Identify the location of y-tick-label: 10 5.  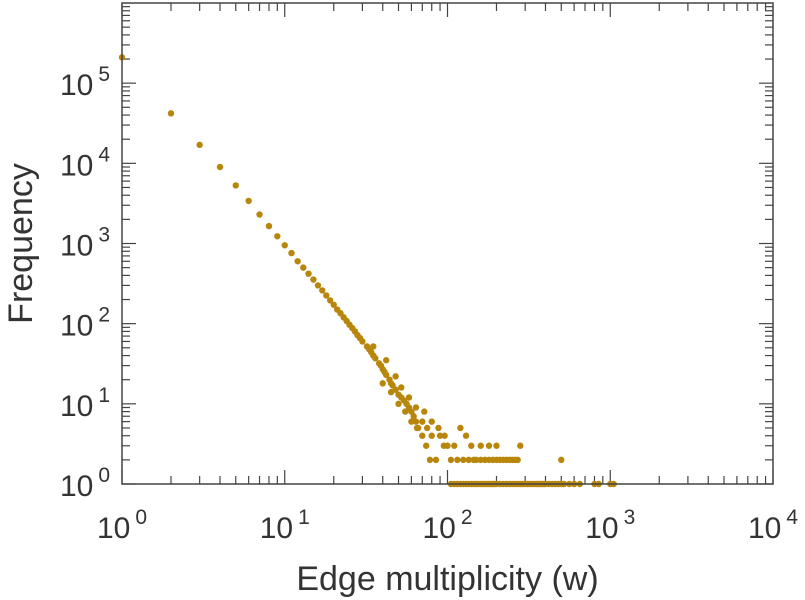
(85, 82).